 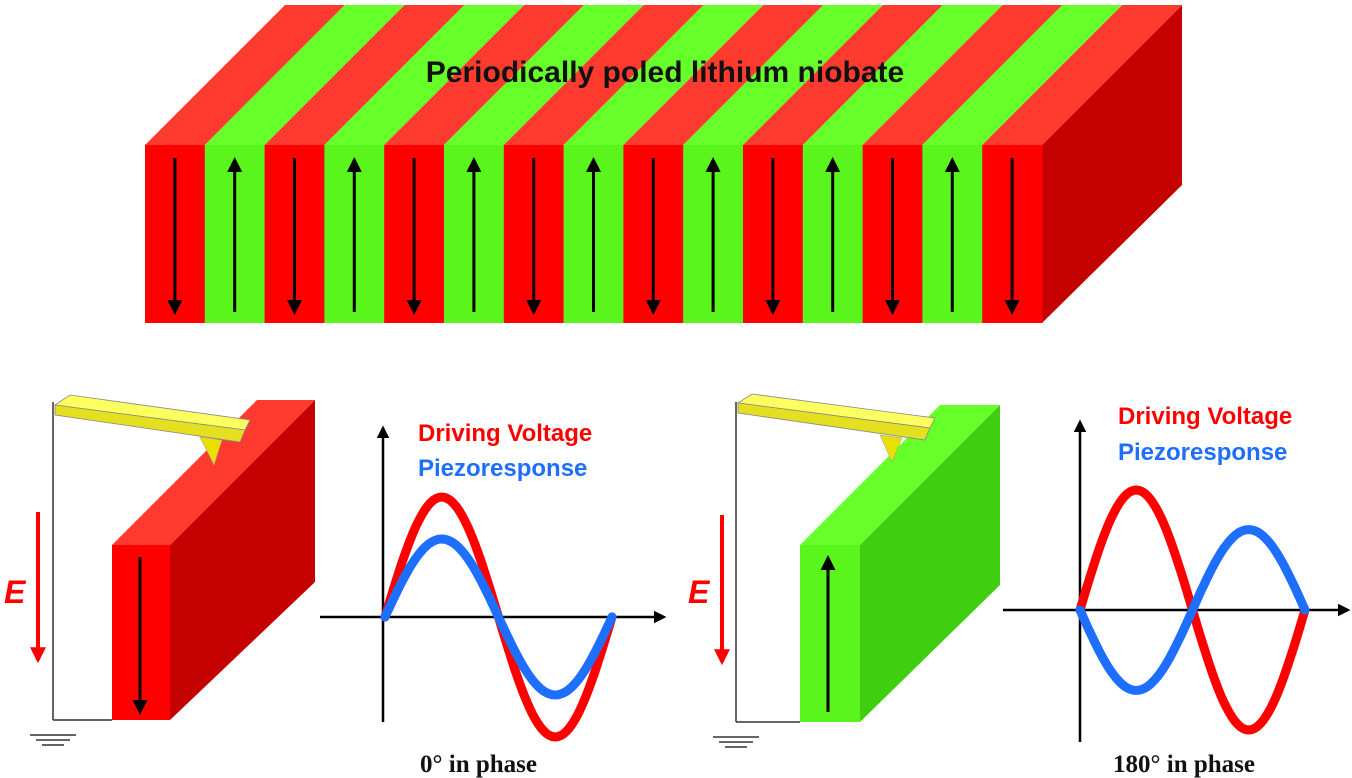 I want to click on crystal-top-face, so click(x=663, y=75).